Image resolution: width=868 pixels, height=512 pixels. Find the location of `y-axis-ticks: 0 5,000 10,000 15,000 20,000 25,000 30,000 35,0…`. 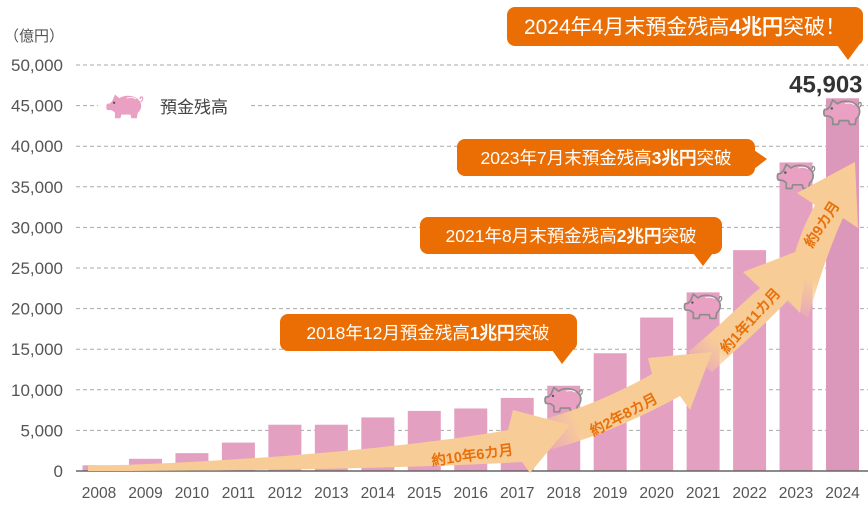

y-axis-ticks: 0 5,000 10,000 15,000 20,000 25,000 30,000 35,0… is located at coordinates (37, 268).